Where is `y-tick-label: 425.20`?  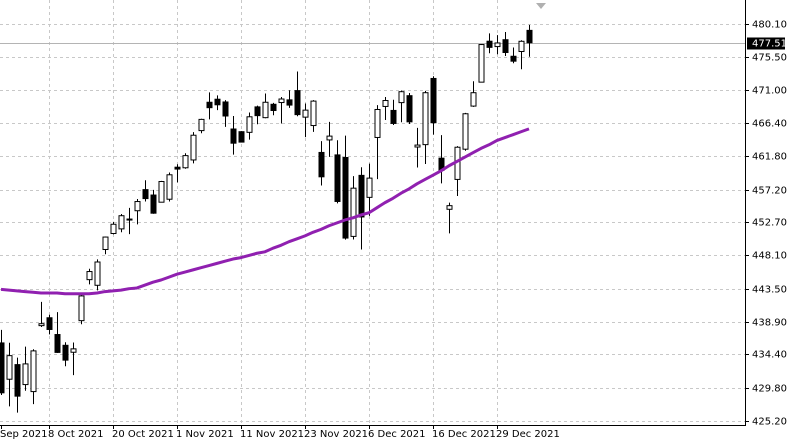 y-tick-label: 425.20 is located at coordinates (769, 422).